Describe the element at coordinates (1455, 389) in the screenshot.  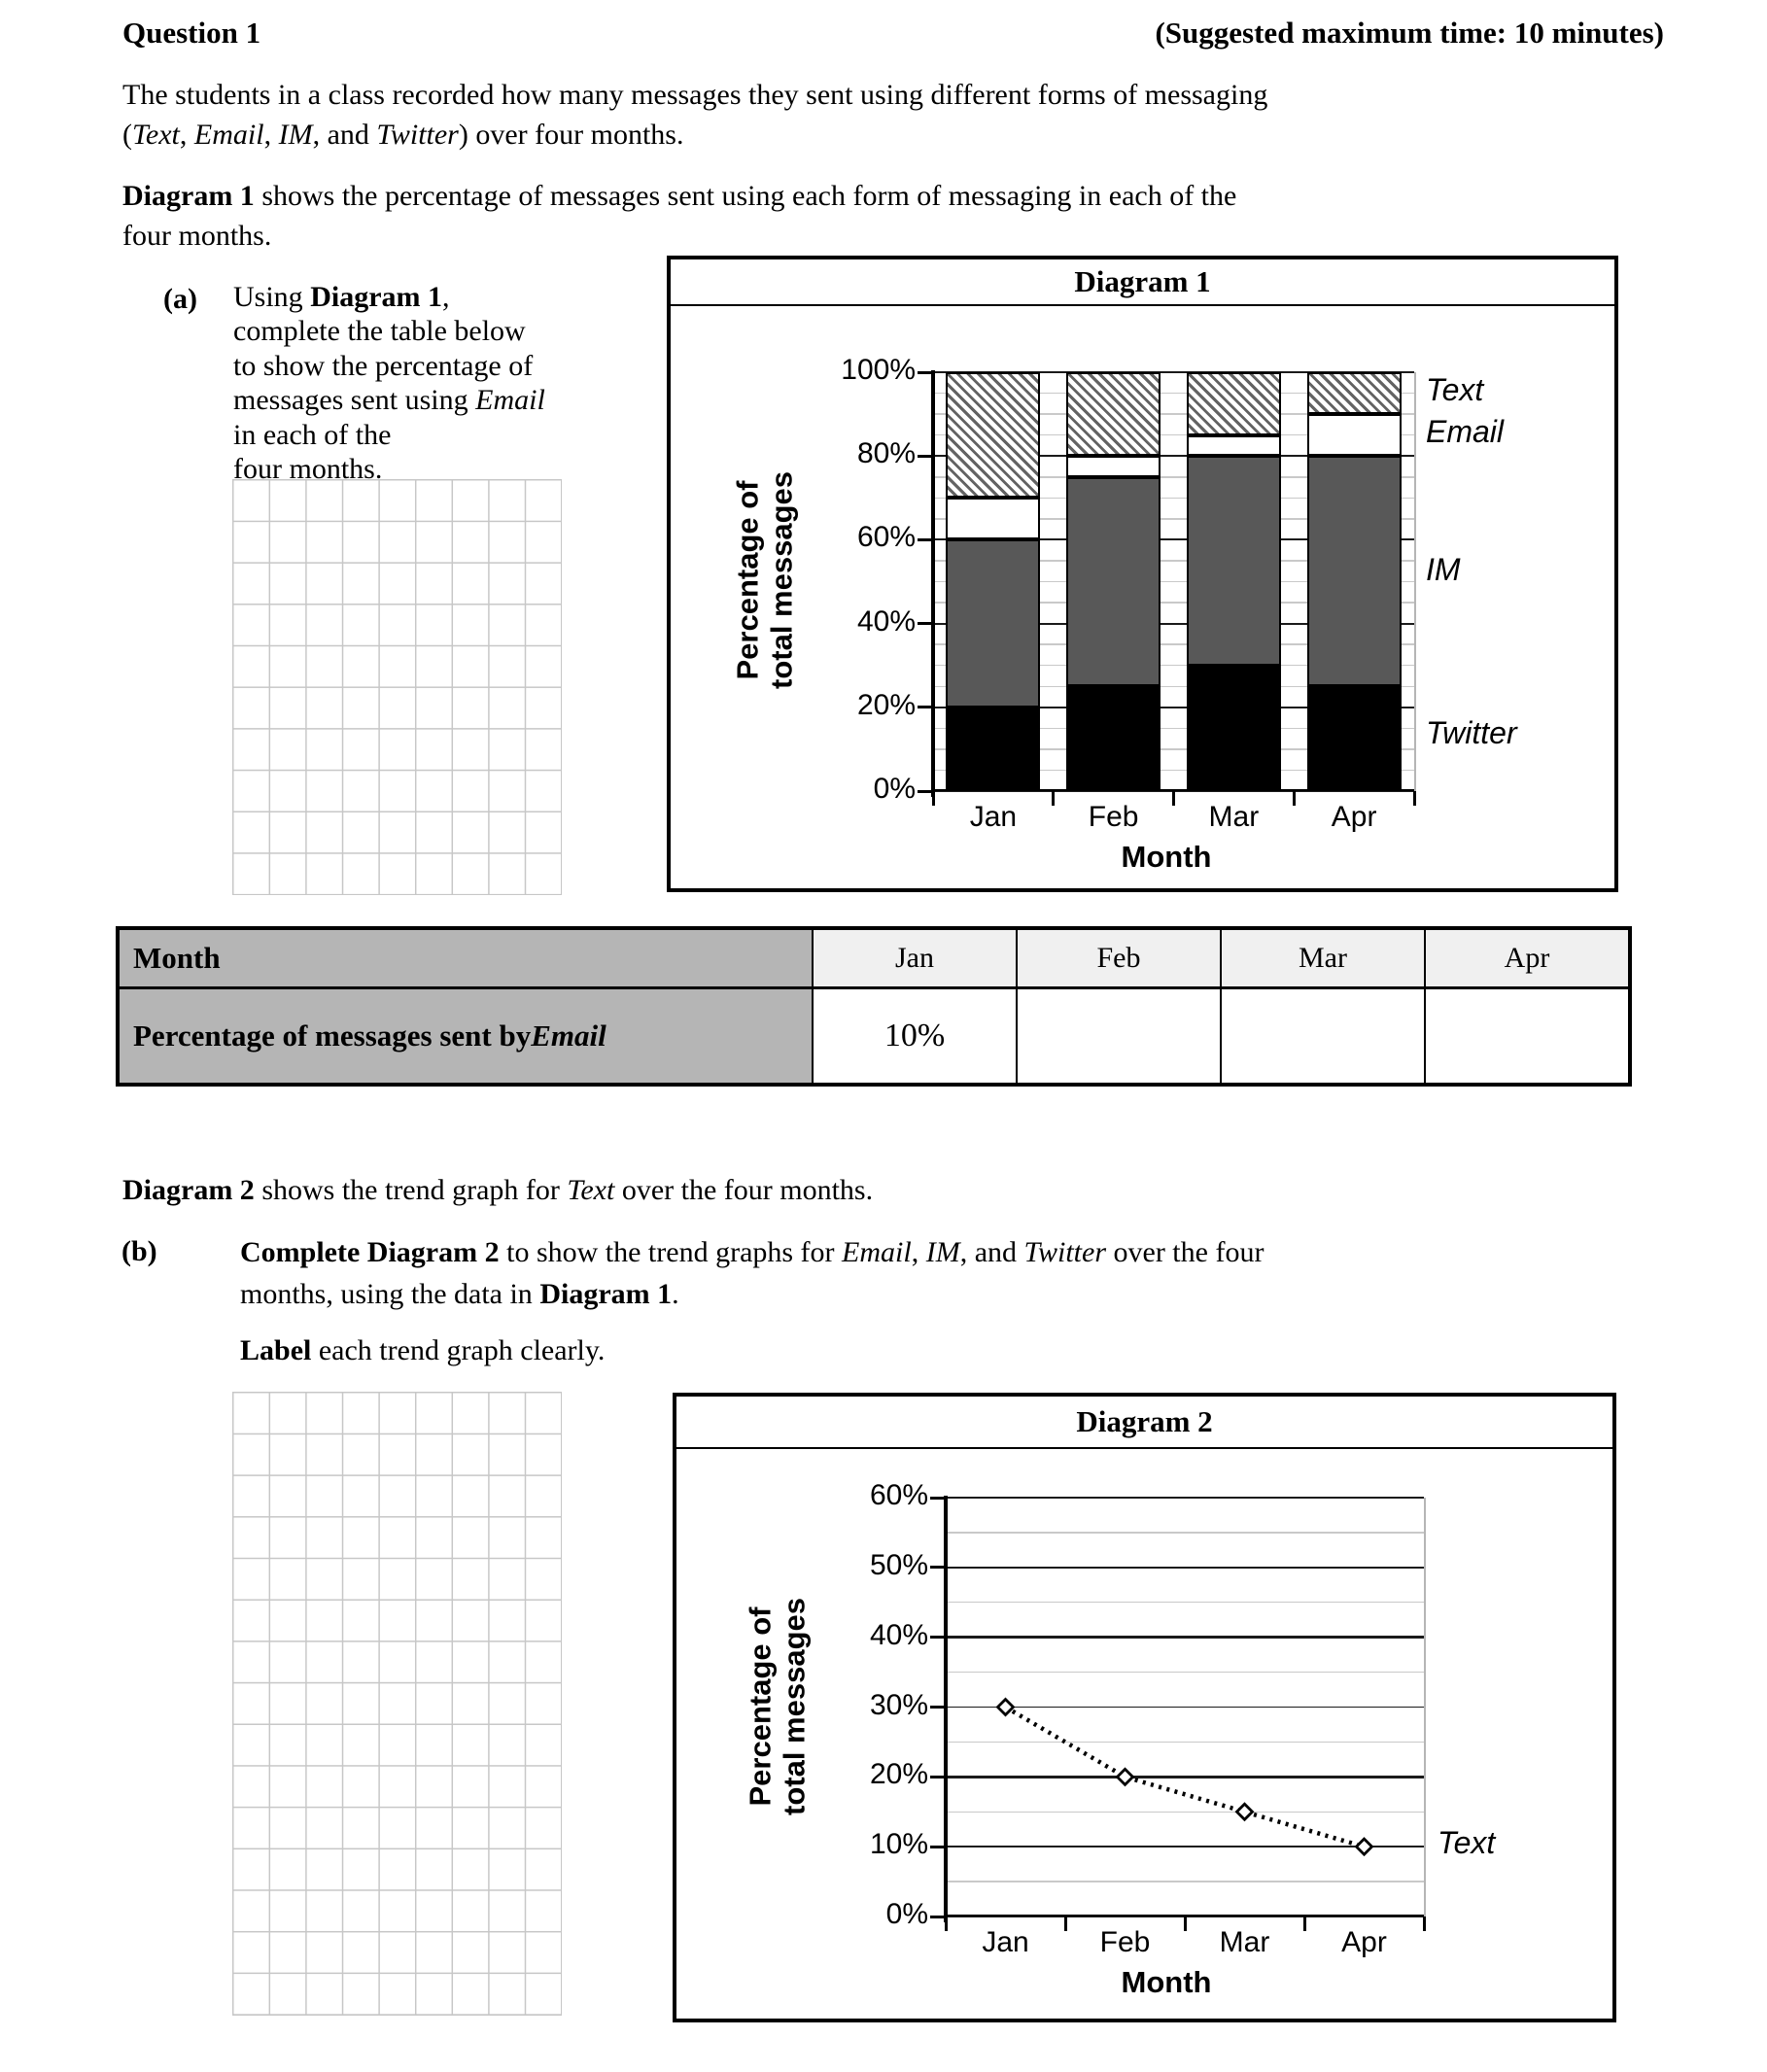
I see `legend-label-text: Text` at that location.